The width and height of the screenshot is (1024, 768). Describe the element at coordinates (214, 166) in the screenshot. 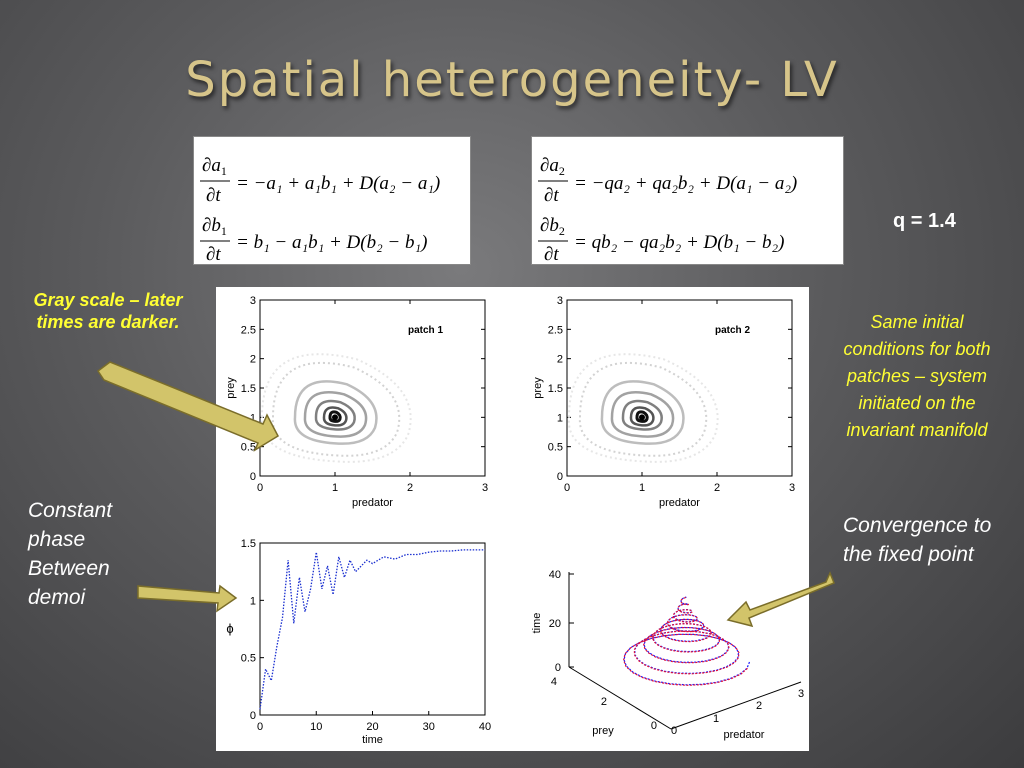

I see `svg-text: ∂a1` at that location.